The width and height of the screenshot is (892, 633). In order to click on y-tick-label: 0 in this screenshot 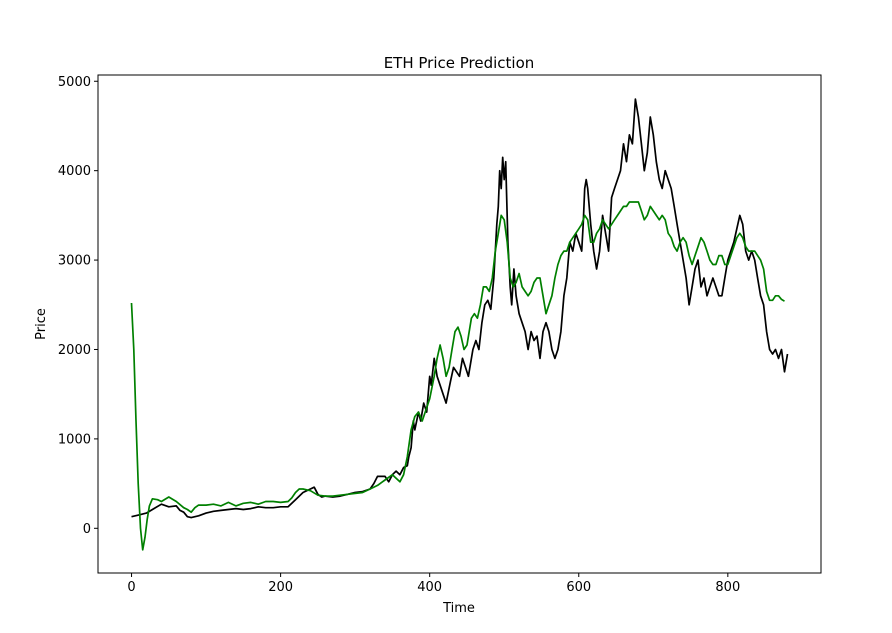, I will do `click(87, 529)`.